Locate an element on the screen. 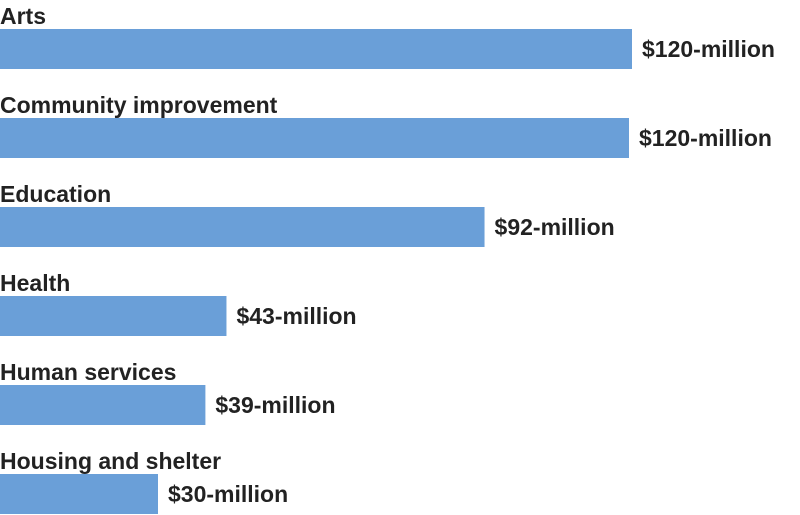 Image resolution: width=800 pixels, height=515 pixels. bar-row-5: Housing and shelter $30-million is located at coordinates (144, 481).